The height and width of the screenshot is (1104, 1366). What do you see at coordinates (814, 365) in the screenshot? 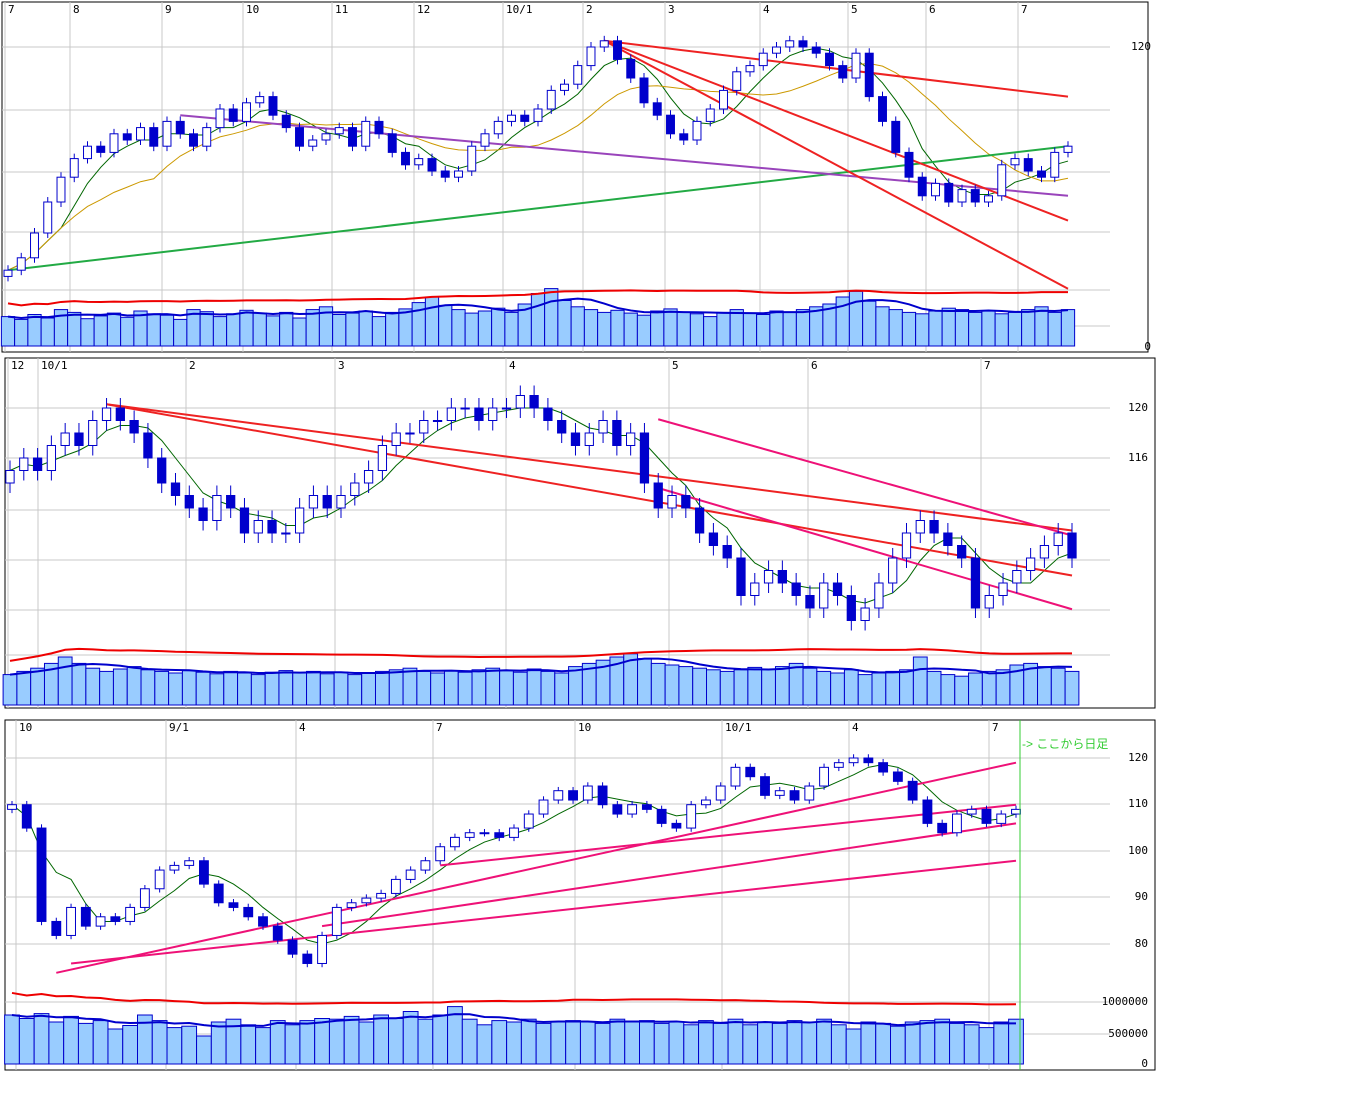
I see `month-label: 6` at bounding box center [814, 365].